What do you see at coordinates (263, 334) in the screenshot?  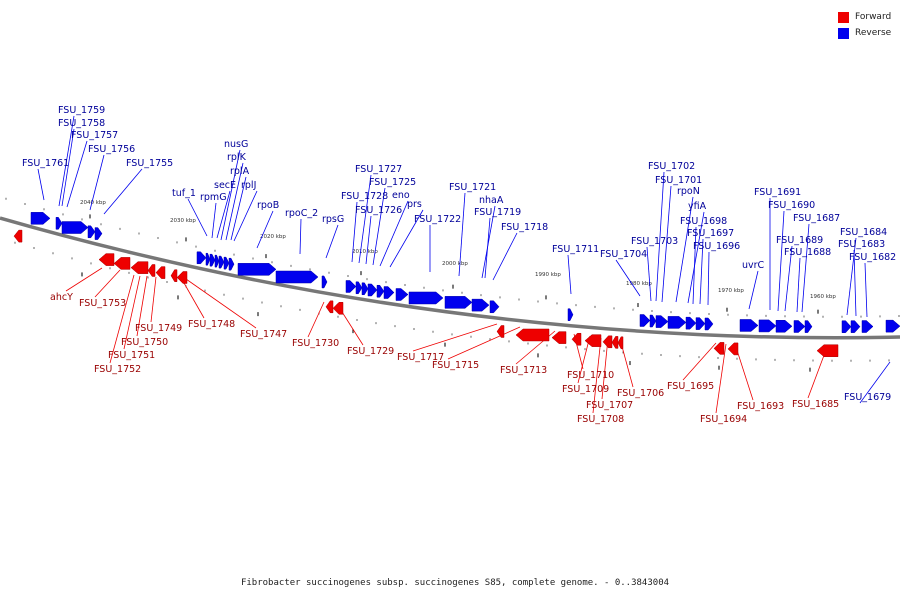 I see `gene-label-fsu-1747: FSU_1747` at bounding box center [263, 334].